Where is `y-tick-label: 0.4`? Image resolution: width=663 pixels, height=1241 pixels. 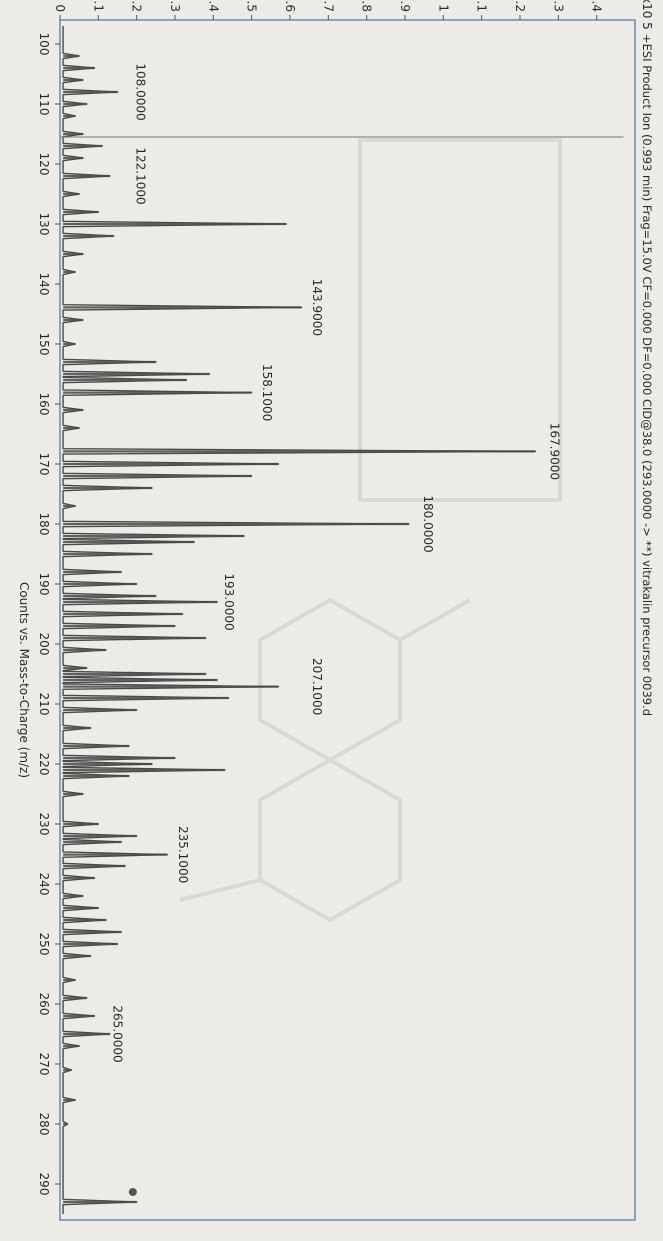
y-tick-label: 0.4 is located at coordinates (213, 6).